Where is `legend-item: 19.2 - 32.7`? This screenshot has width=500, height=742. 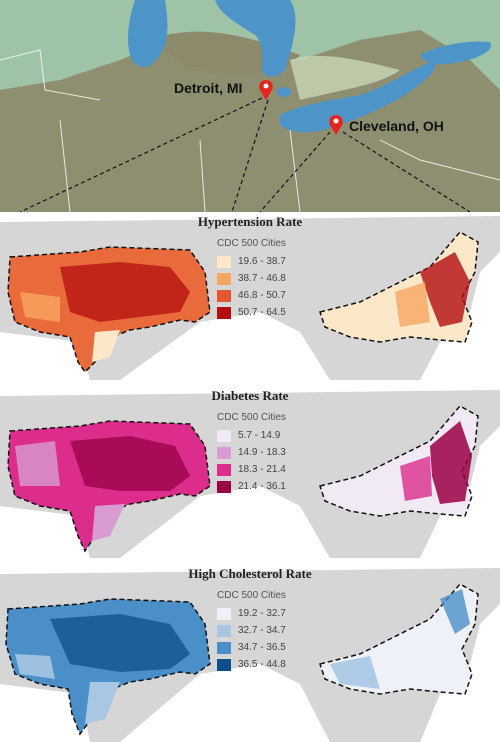
legend-item: 19.2 - 32.7 is located at coordinates (251, 613).